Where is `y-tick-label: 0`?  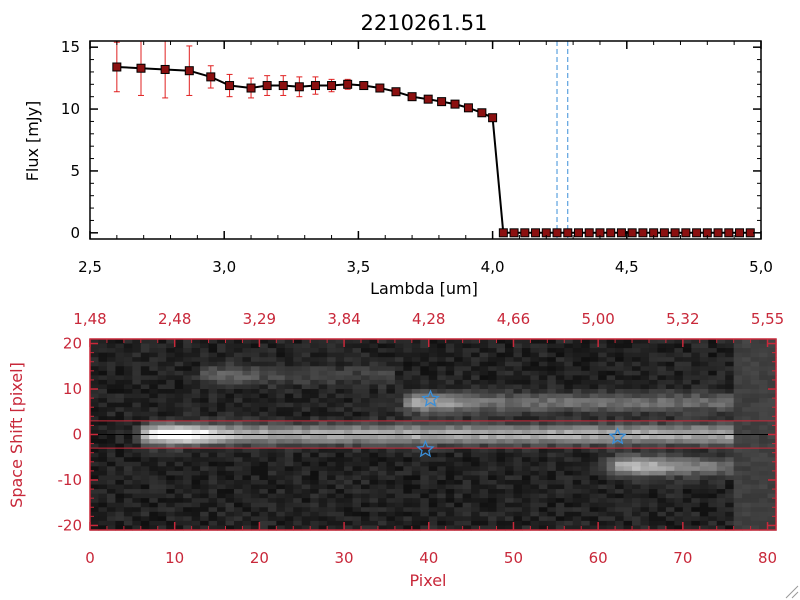 y-tick-label: 0 is located at coordinates (77, 435).